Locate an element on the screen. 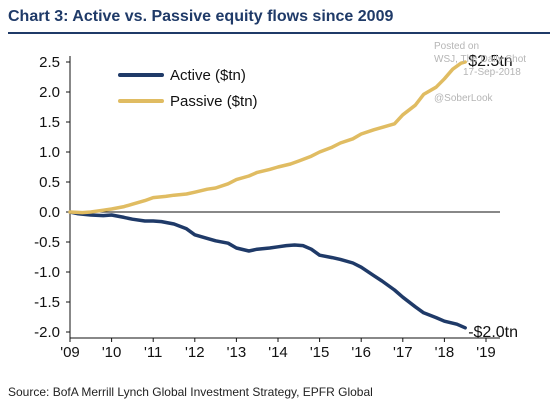 The height and width of the screenshot is (420, 558). watermark-line-2: WSJ, The Daily Shot is located at coordinates (480, 59).